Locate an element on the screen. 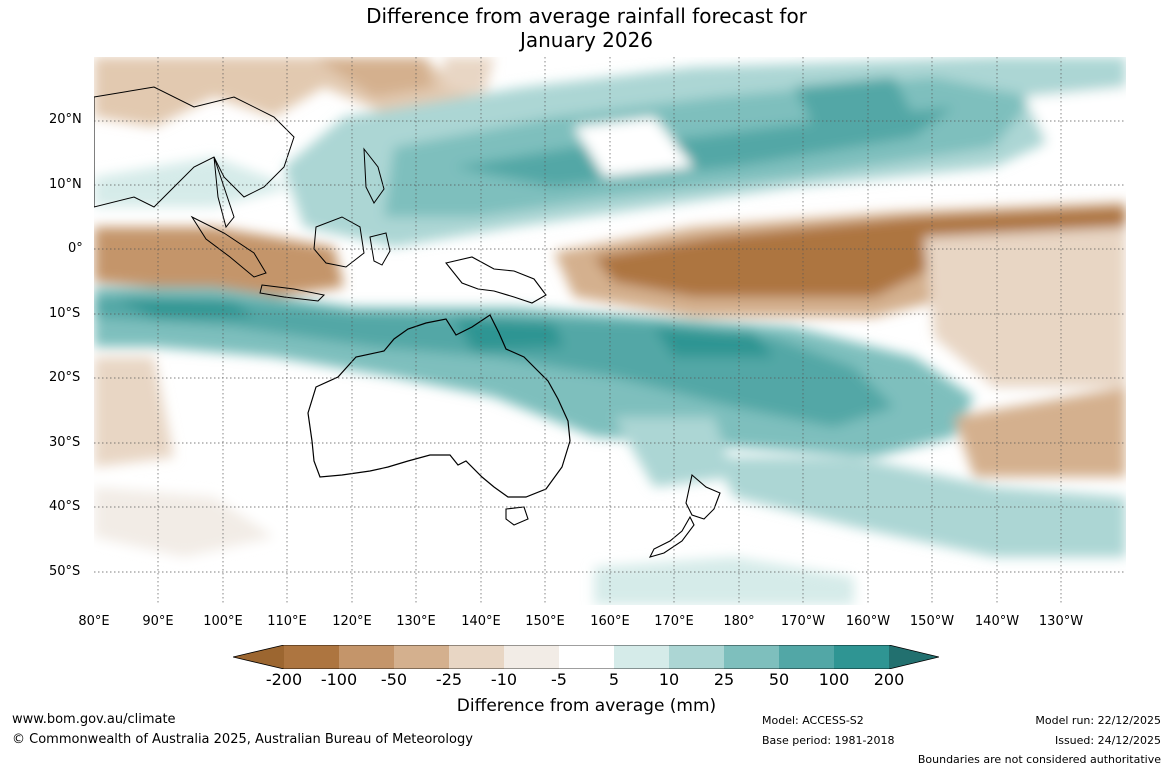 The width and height of the screenshot is (1173, 770). lat-label-0: 0° is located at coordinates (75, 248).